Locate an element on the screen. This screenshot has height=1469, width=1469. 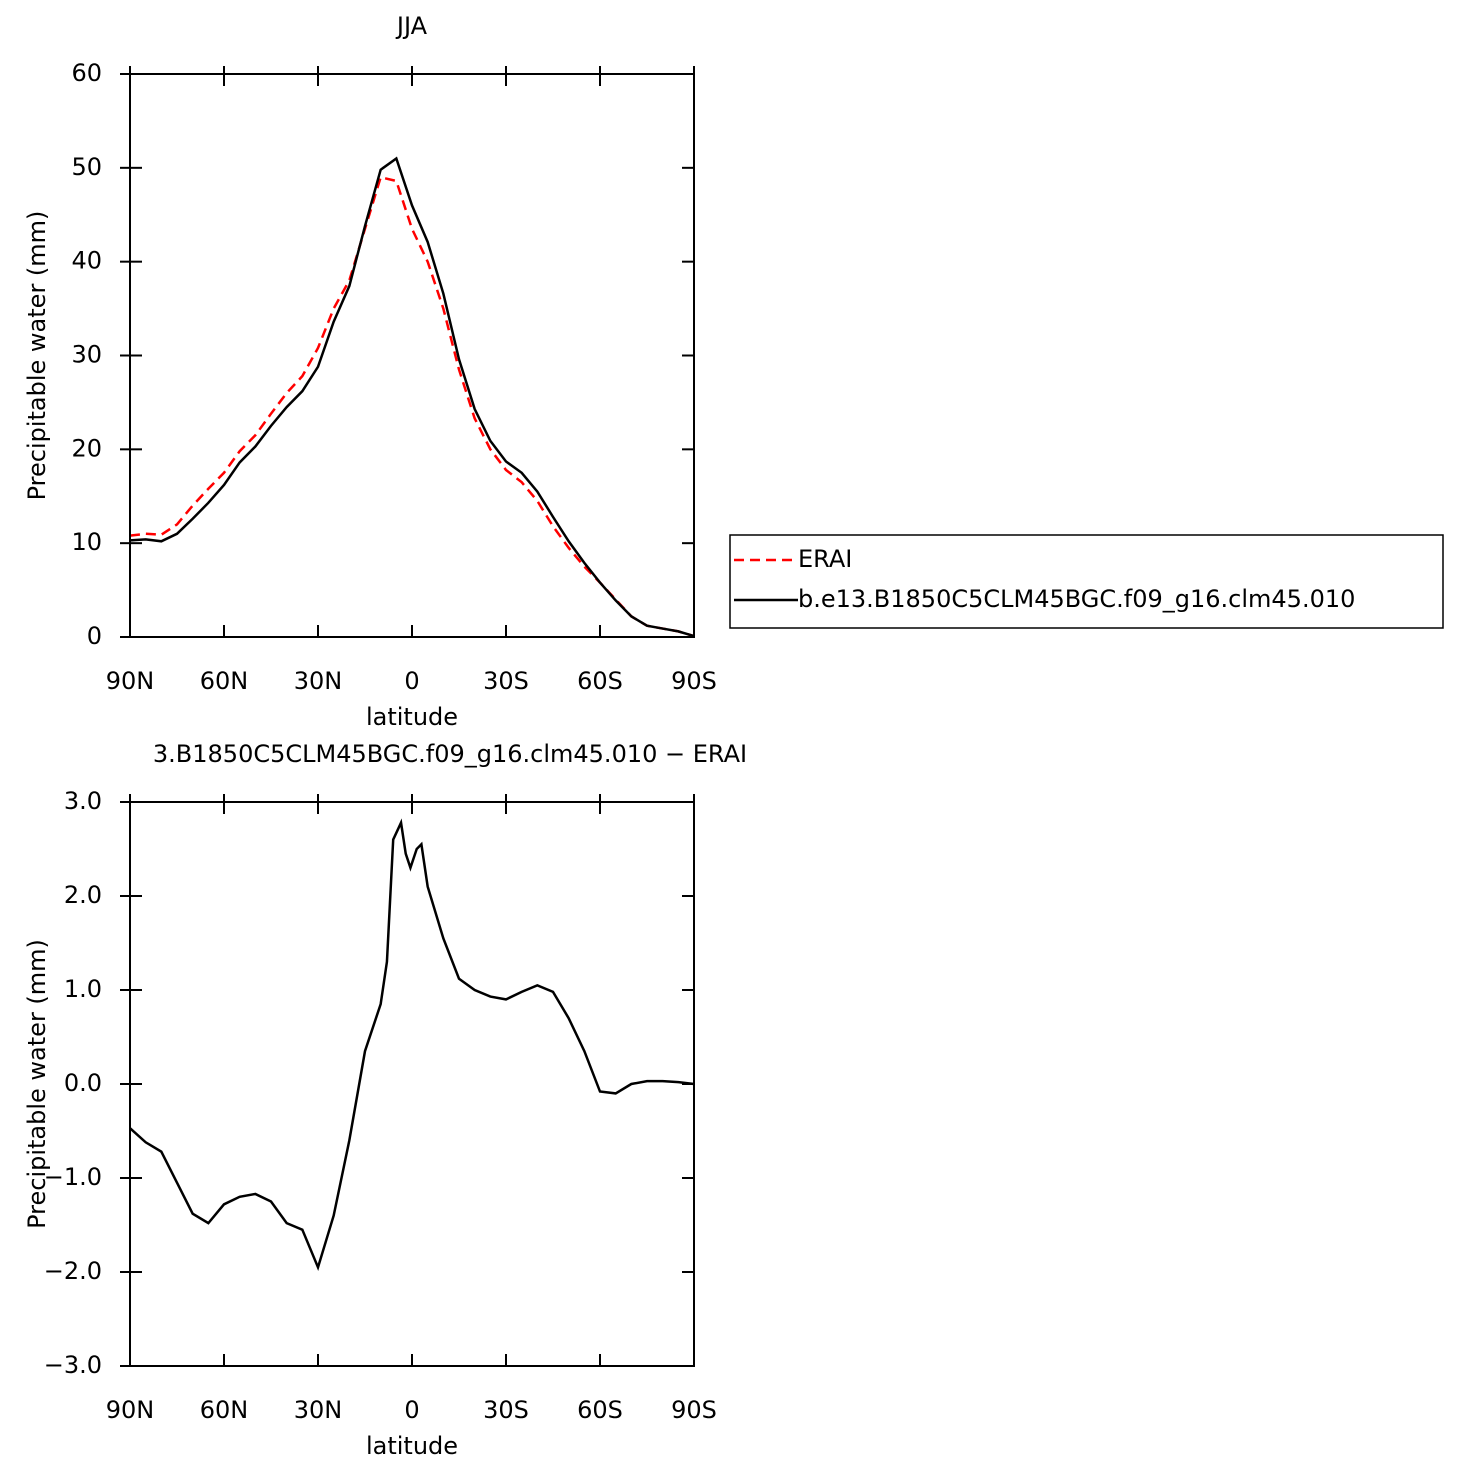
chart-title: JJA is located at coordinates (411, 26).